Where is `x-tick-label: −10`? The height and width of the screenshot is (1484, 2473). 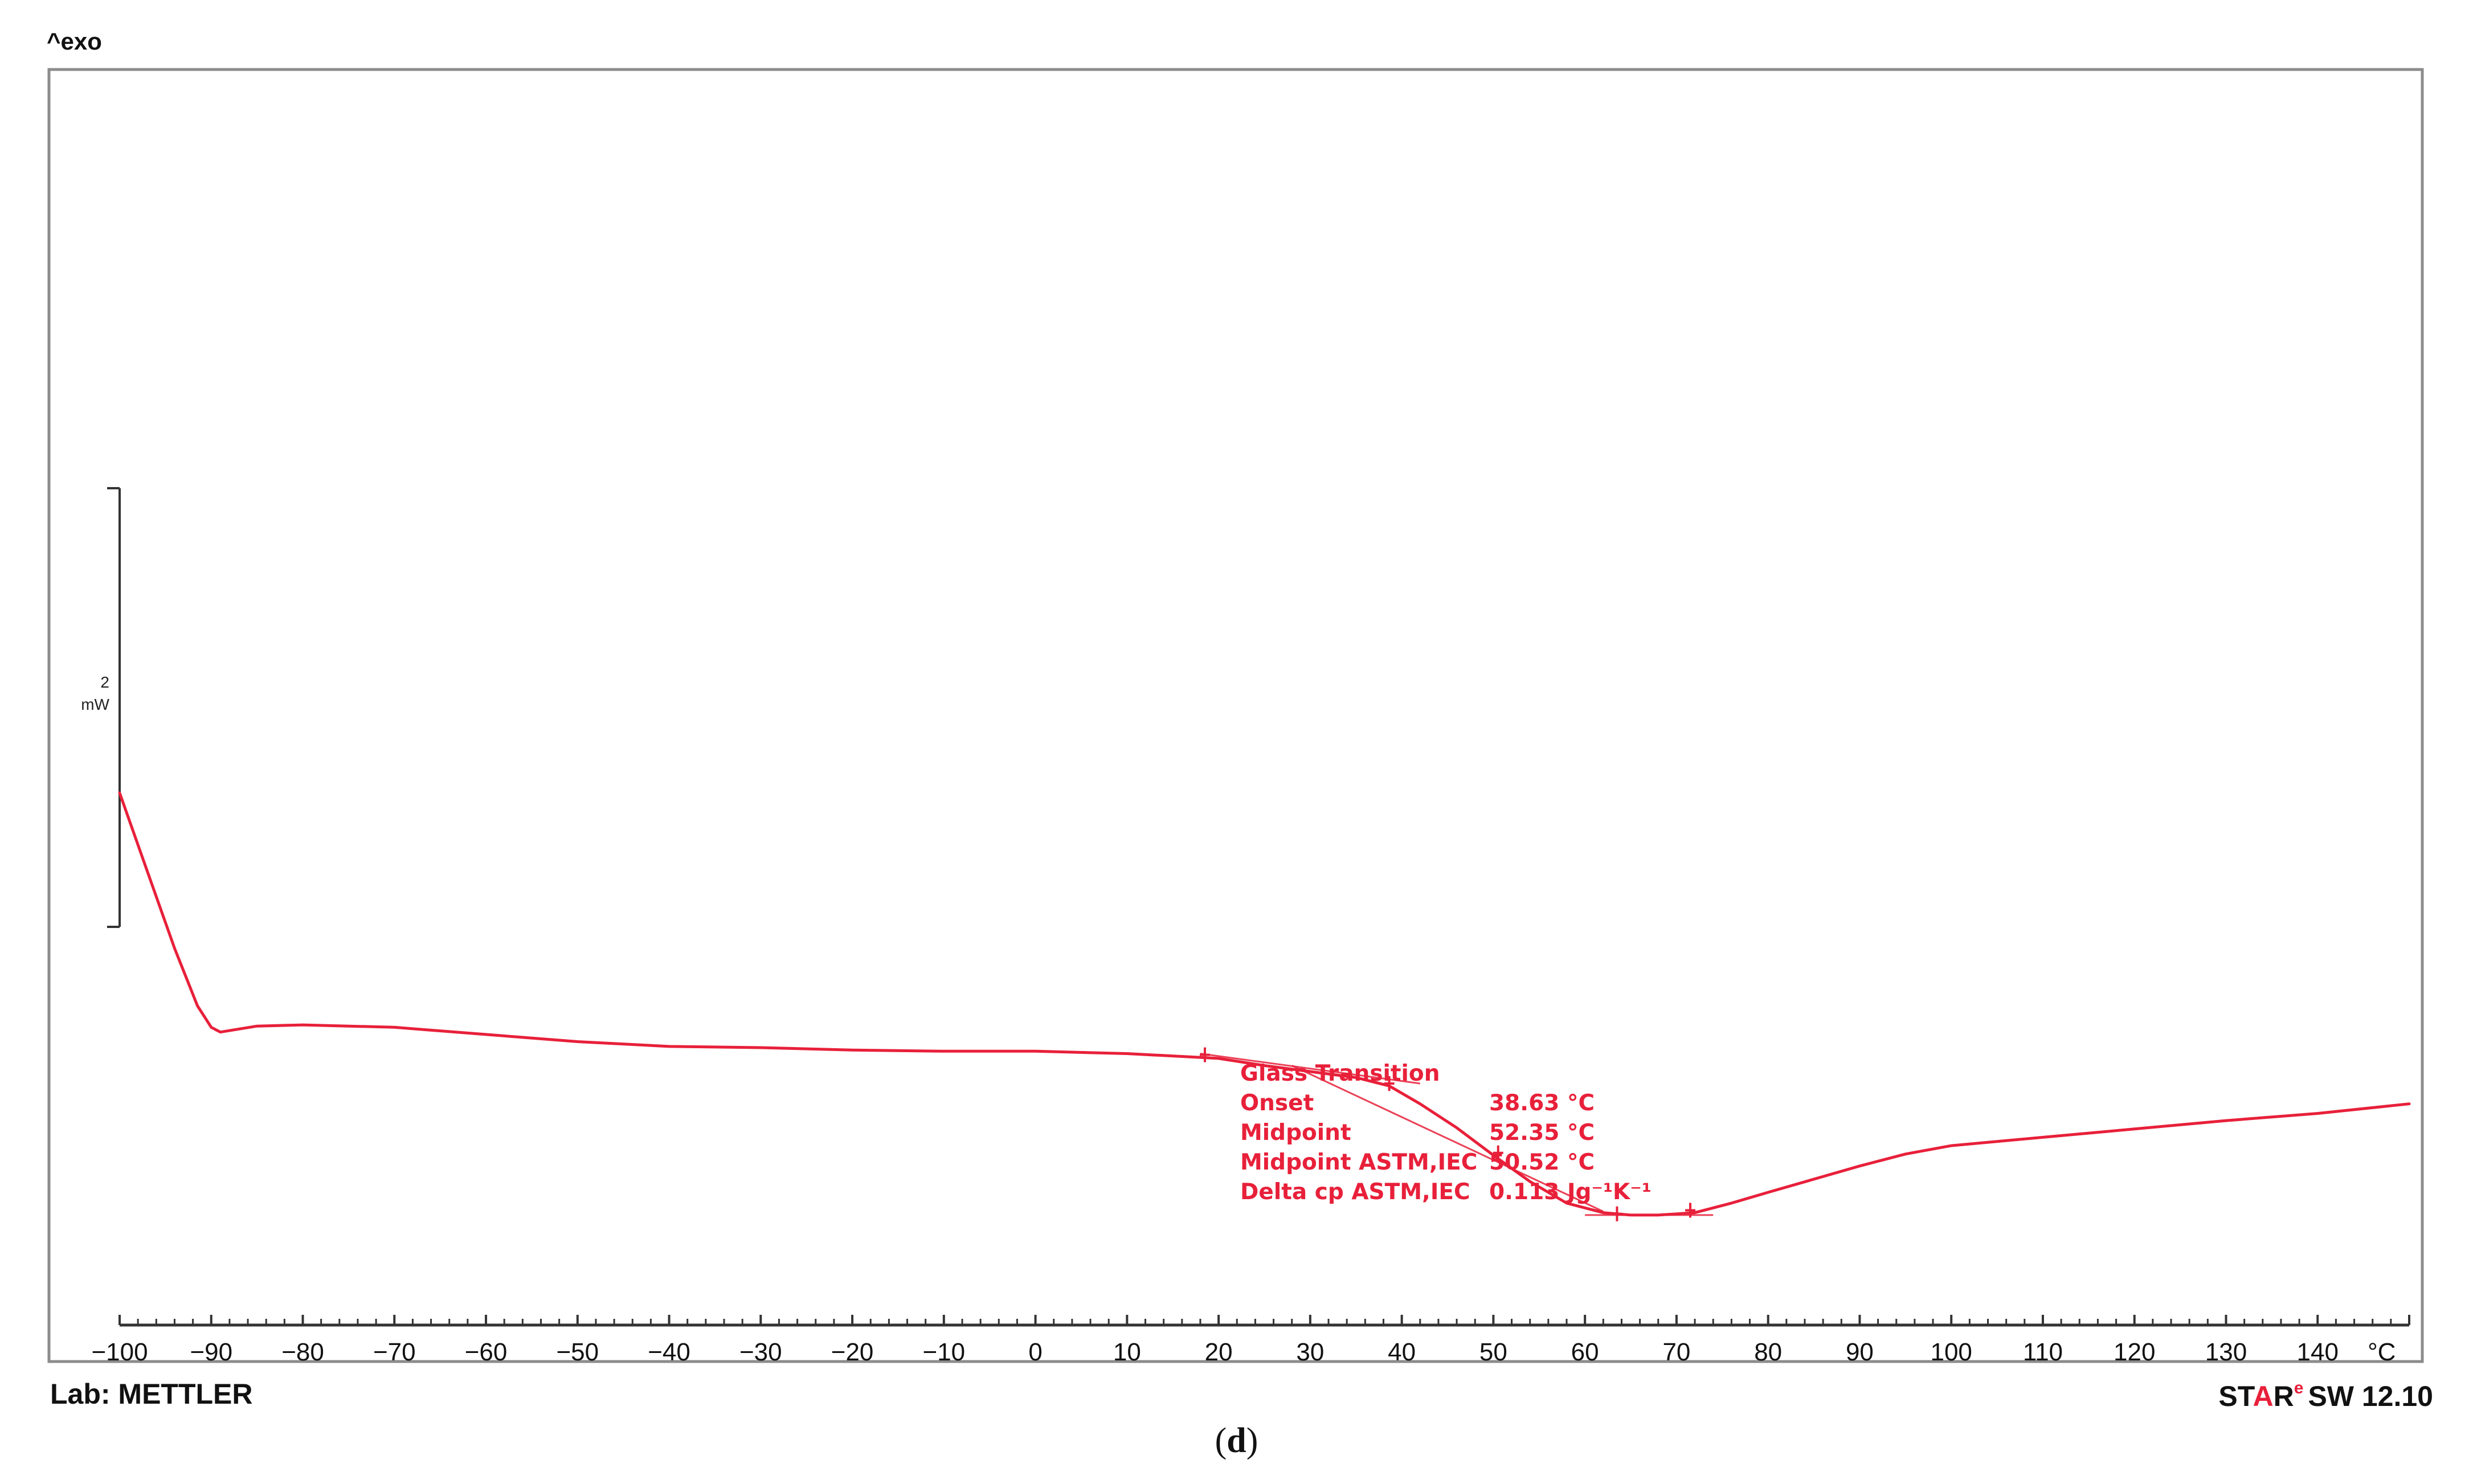
x-tick-label: −10 is located at coordinates (945, 1352).